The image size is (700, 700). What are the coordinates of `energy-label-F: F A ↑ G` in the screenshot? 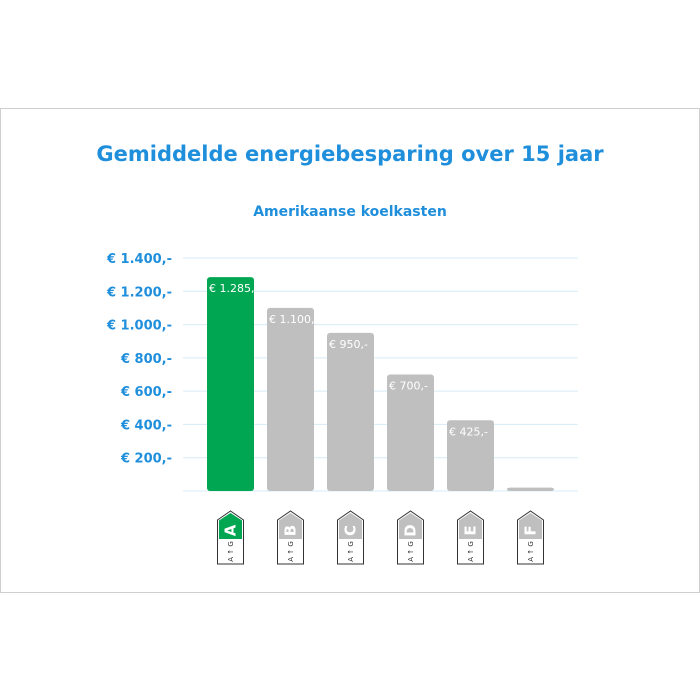 It's located at (530, 537).